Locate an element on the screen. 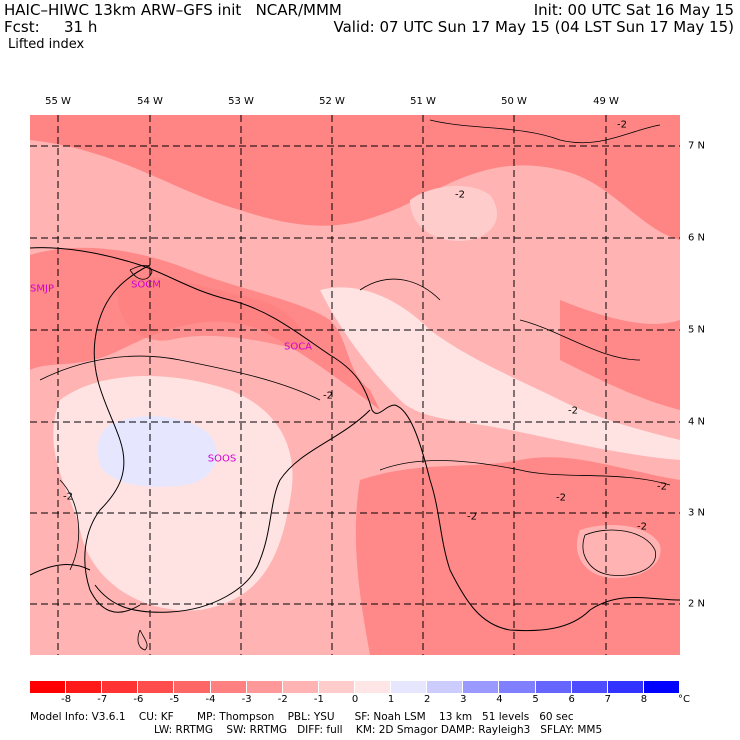 This screenshot has height=740, width=740. colorbar-unit: °C is located at coordinates (684, 699).